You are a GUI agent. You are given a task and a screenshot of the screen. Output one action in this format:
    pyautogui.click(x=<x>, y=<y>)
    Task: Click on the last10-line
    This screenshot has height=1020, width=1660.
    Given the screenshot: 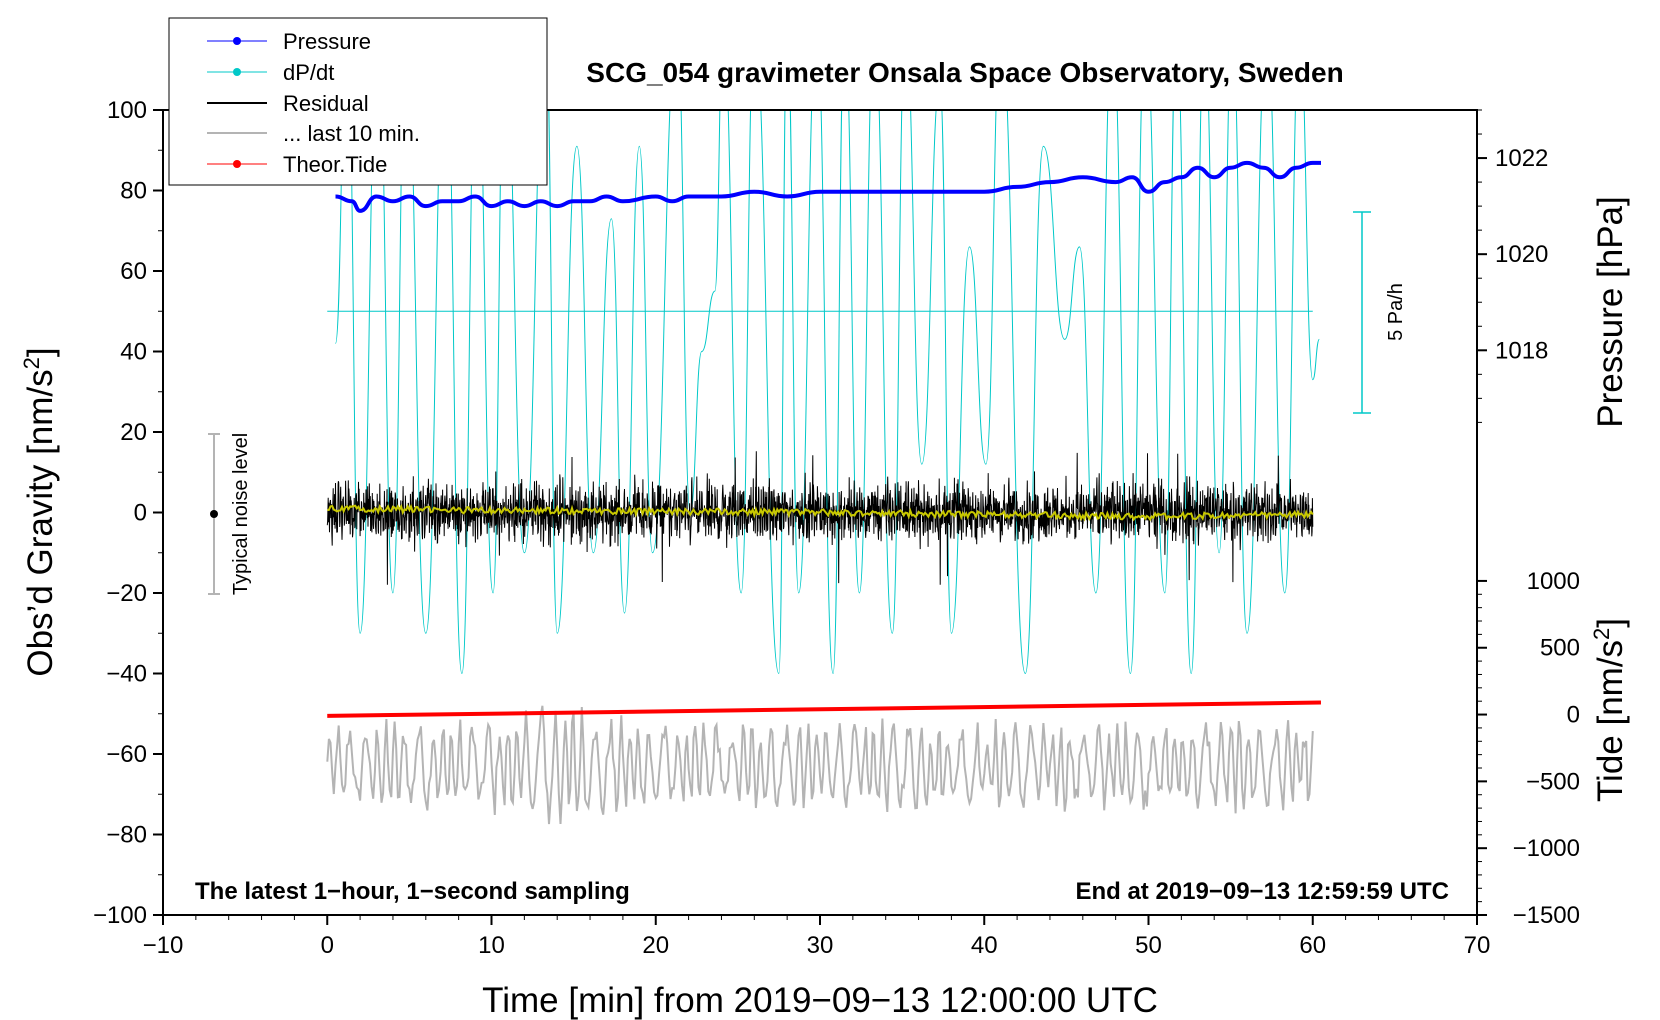 What is the action you would take?
    pyautogui.click(x=820, y=765)
    